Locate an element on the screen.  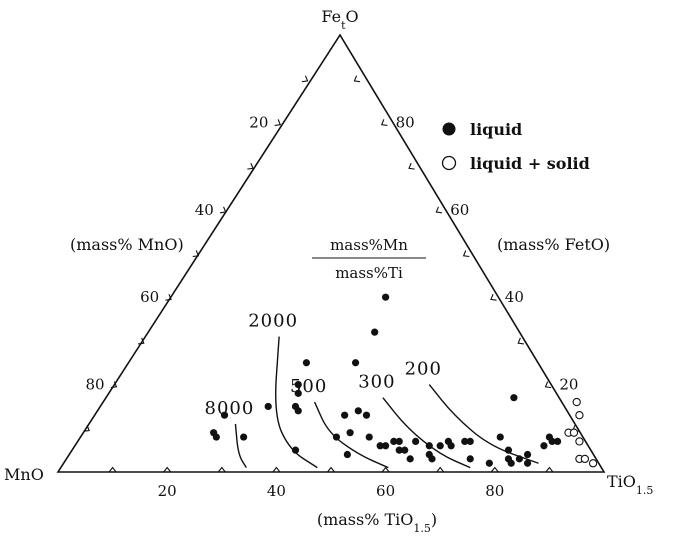
legend: liquid liquid + solid is located at coordinates (515, 146).